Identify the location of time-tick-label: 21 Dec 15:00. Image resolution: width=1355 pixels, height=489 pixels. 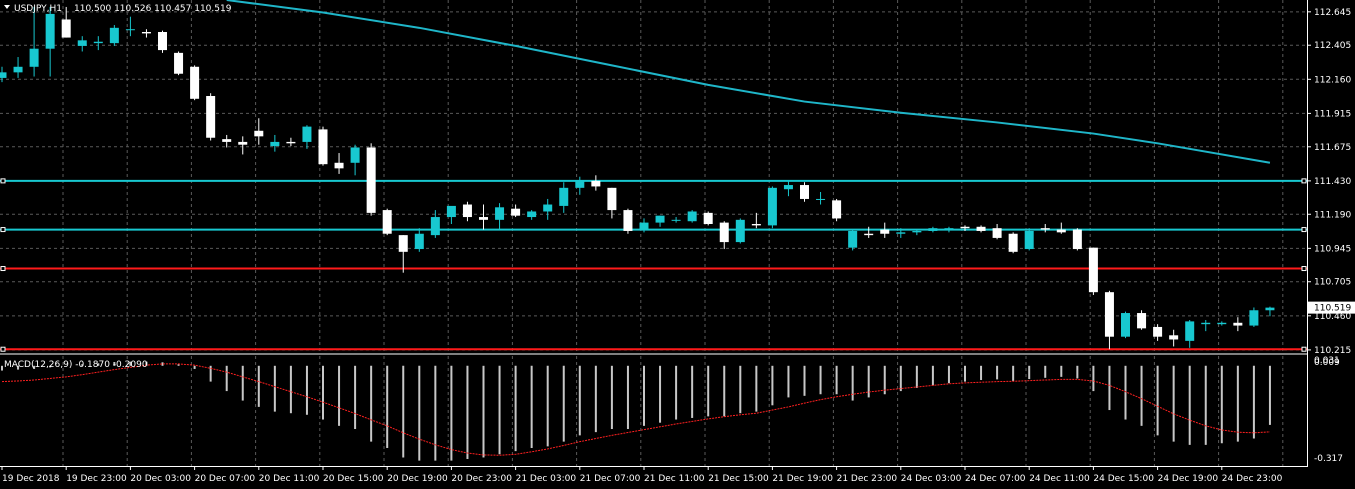
(738, 479).